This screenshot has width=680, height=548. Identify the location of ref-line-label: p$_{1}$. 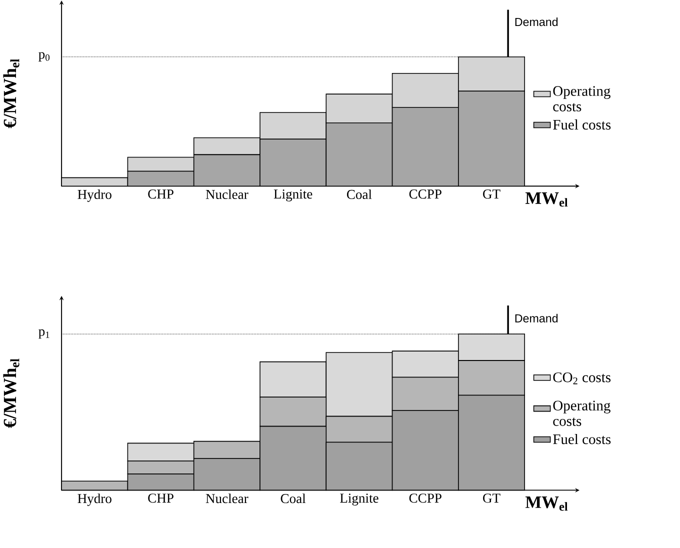
(44, 334).